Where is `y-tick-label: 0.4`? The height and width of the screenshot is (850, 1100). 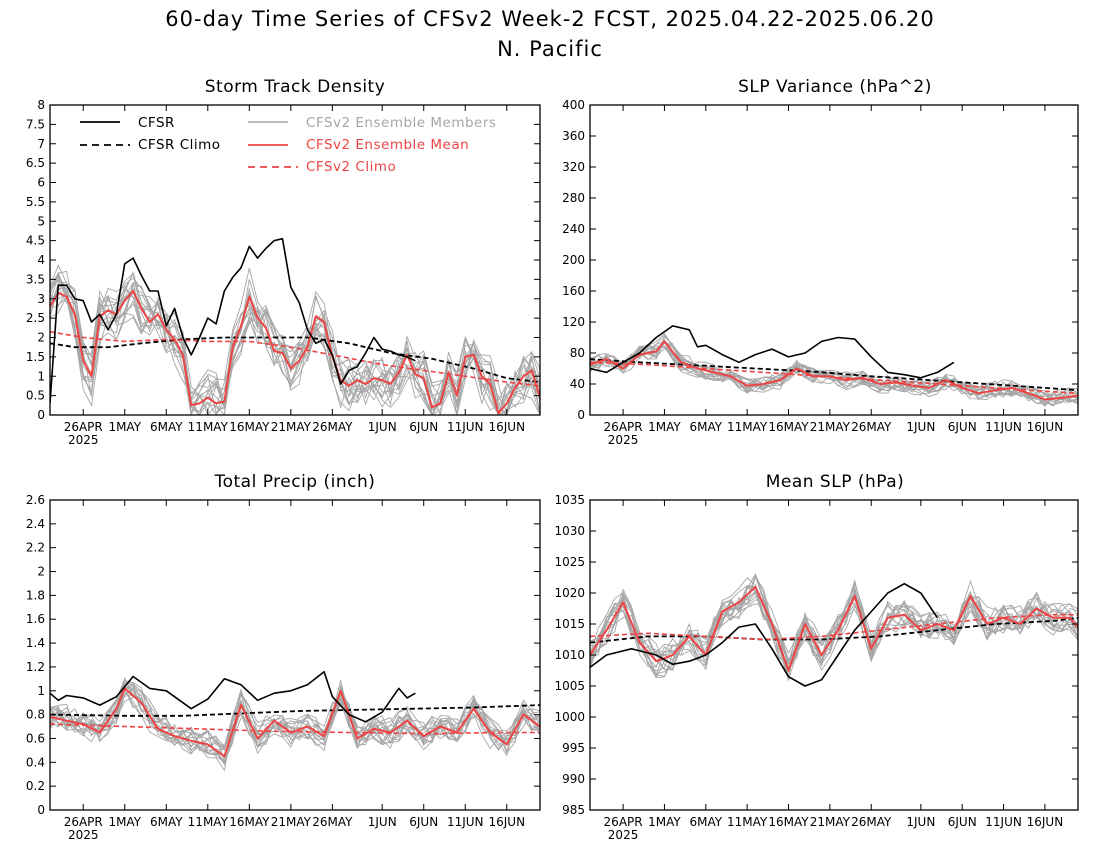
y-tick-label: 0.4 is located at coordinates (35, 762).